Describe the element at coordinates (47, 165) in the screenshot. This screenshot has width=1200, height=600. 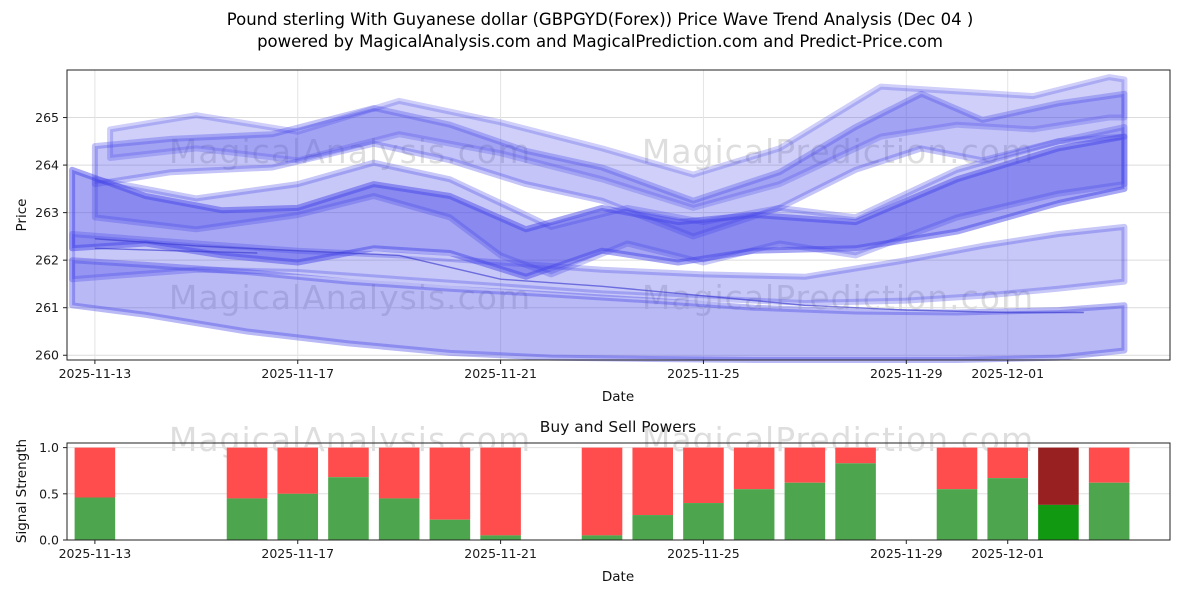
I see `price-tick-label: 264` at that location.